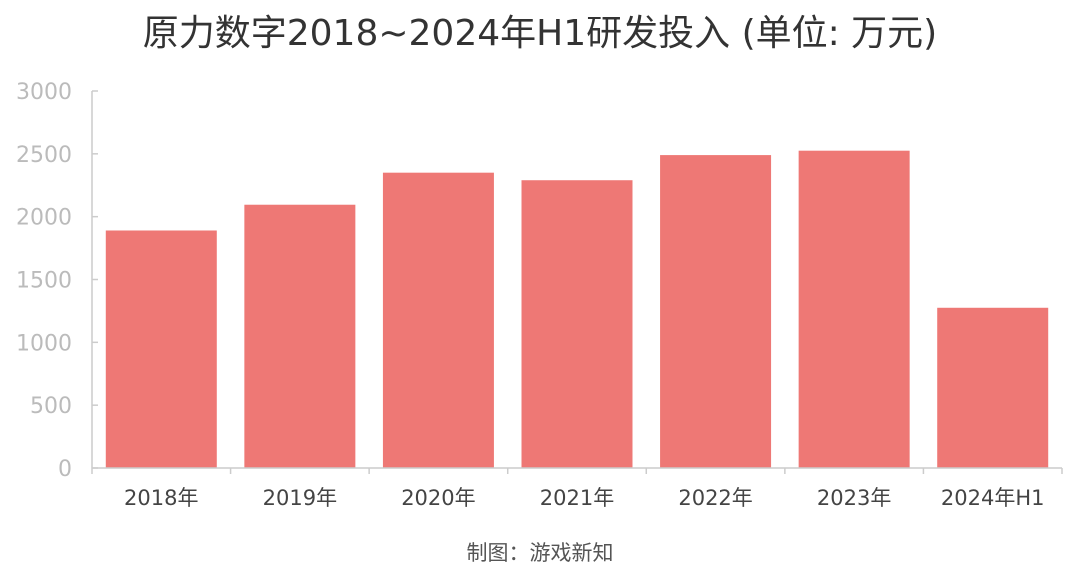 Image resolution: width=1080 pixels, height=574 pixels. Describe the element at coordinates (540, 33) in the screenshot. I see `chart-title: 原力数字2018~2024年H1研发投入 (单位: 万元)` at that location.